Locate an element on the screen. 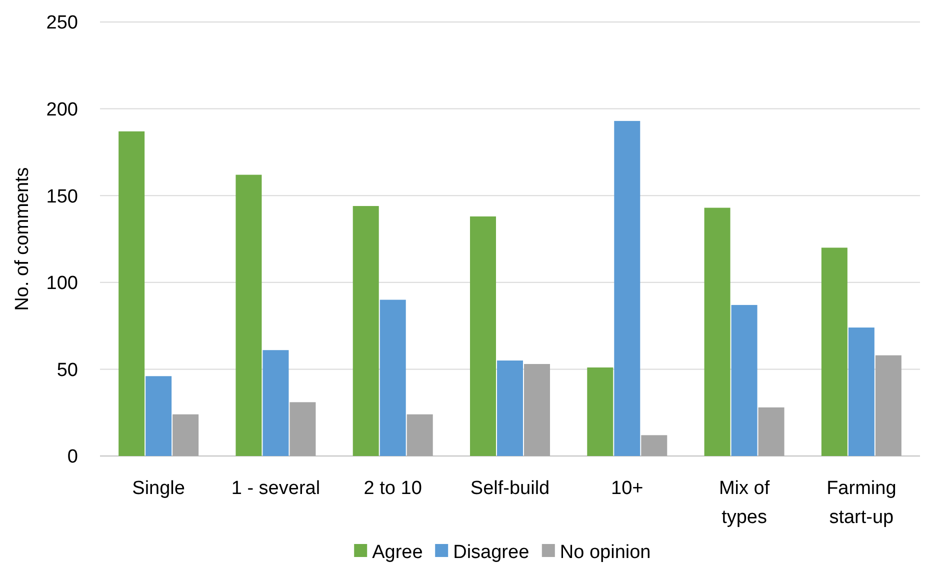 Image resolution: width=928 pixels, height=566 pixels. x-tick-label: Farming start-up is located at coordinates (861, 503).